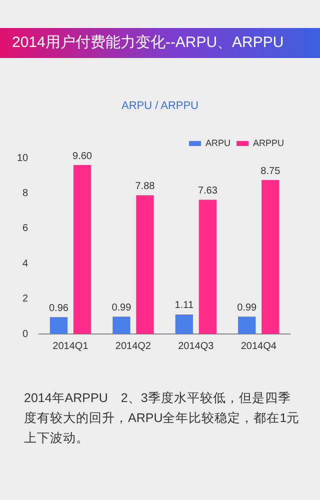  What do you see at coordinates (70, 346) in the screenshot?
I see `x-tick-label: 2014Q1` at bounding box center [70, 346].